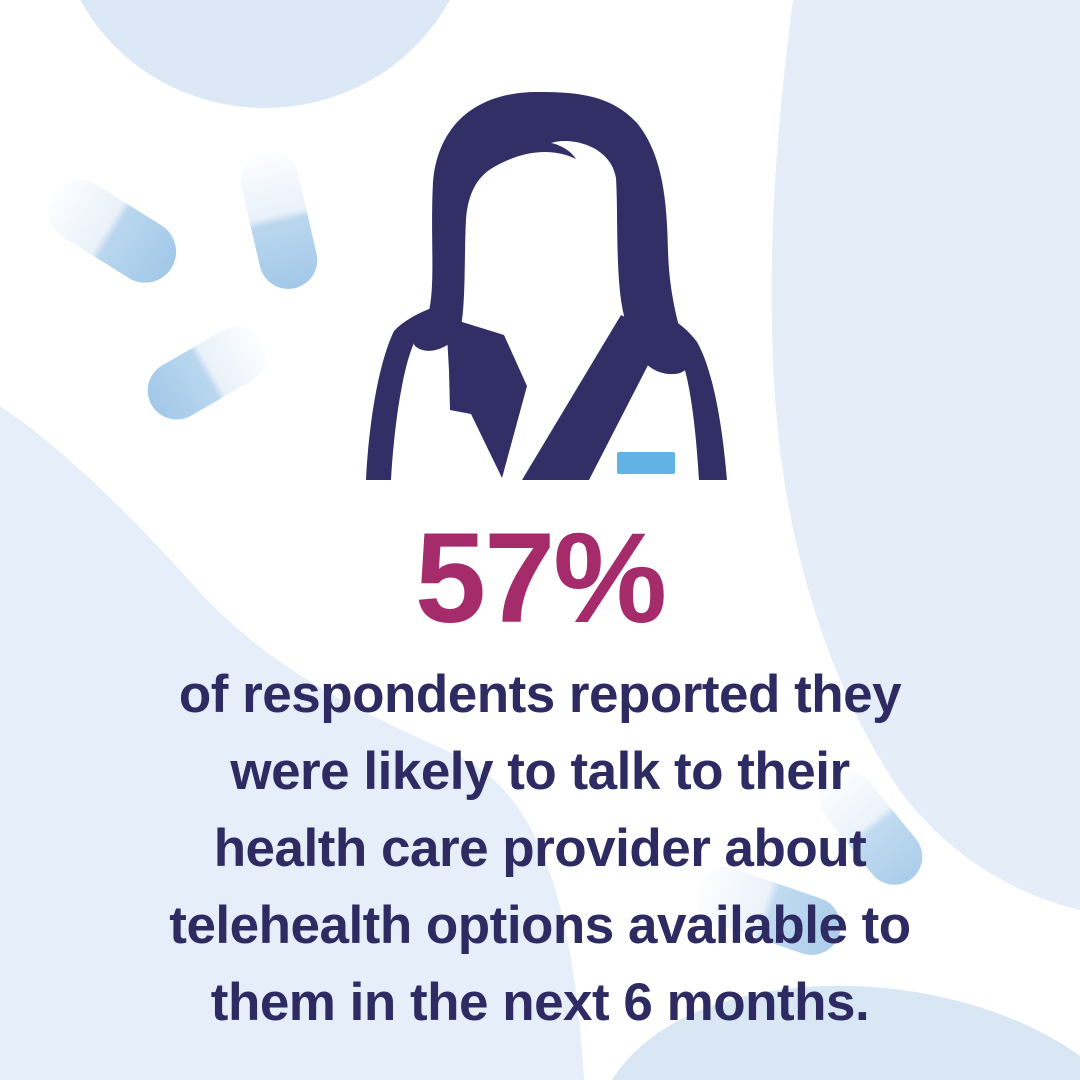  Describe the element at coordinates (551, 233) in the screenshot. I see `avatar-hair` at that location.